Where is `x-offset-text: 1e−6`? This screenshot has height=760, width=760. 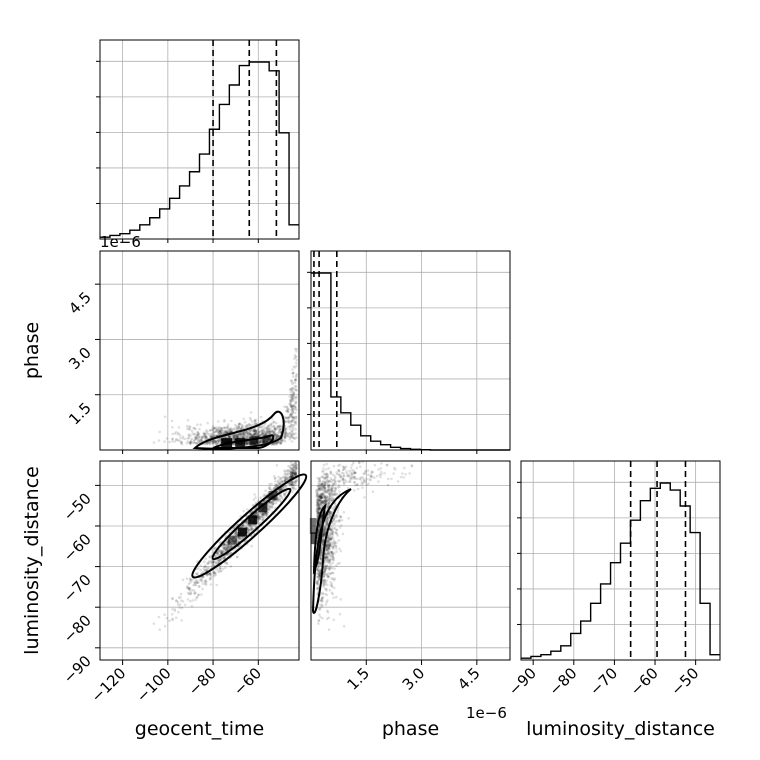 x-offset-text: 1e−6 is located at coordinates (486, 713).